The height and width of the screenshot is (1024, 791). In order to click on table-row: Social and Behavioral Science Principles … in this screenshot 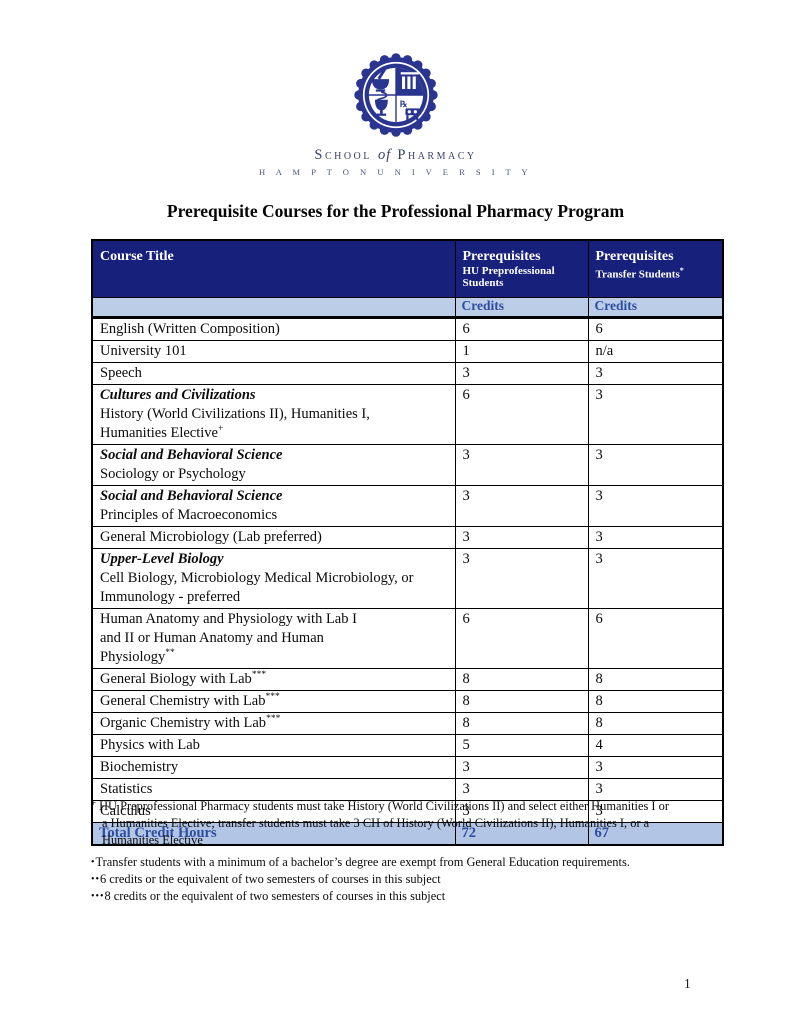, I will do `click(407, 506)`.